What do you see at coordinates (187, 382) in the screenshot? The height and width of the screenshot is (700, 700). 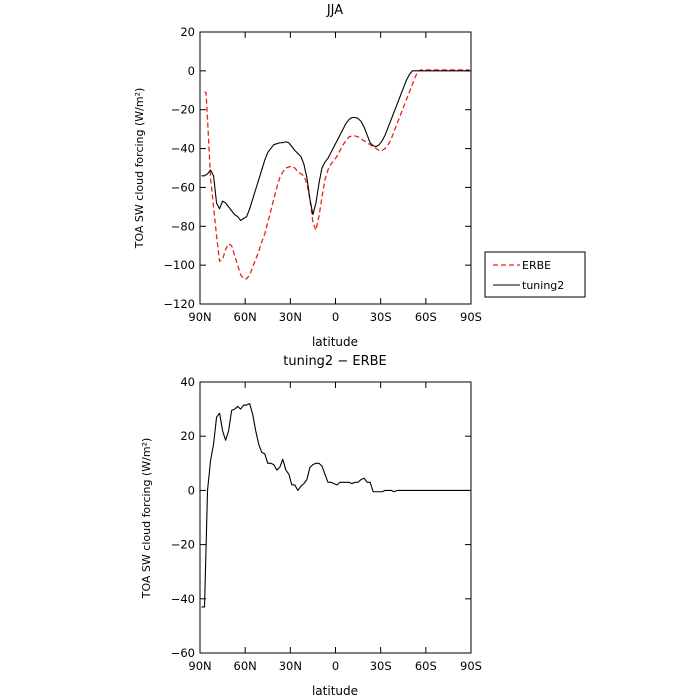 I see `y-tick-label: 40` at bounding box center [187, 382].